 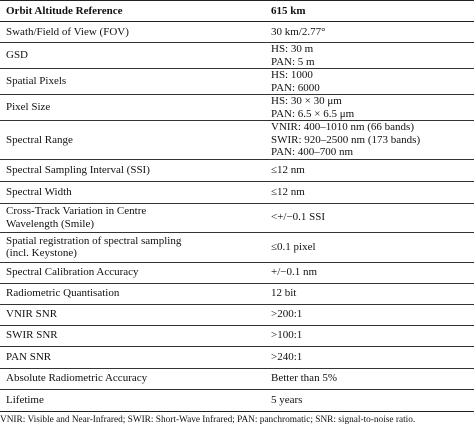 What do you see at coordinates (39, 139) in the screenshot?
I see `parameter-text: Spectral Range` at bounding box center [39, 139].